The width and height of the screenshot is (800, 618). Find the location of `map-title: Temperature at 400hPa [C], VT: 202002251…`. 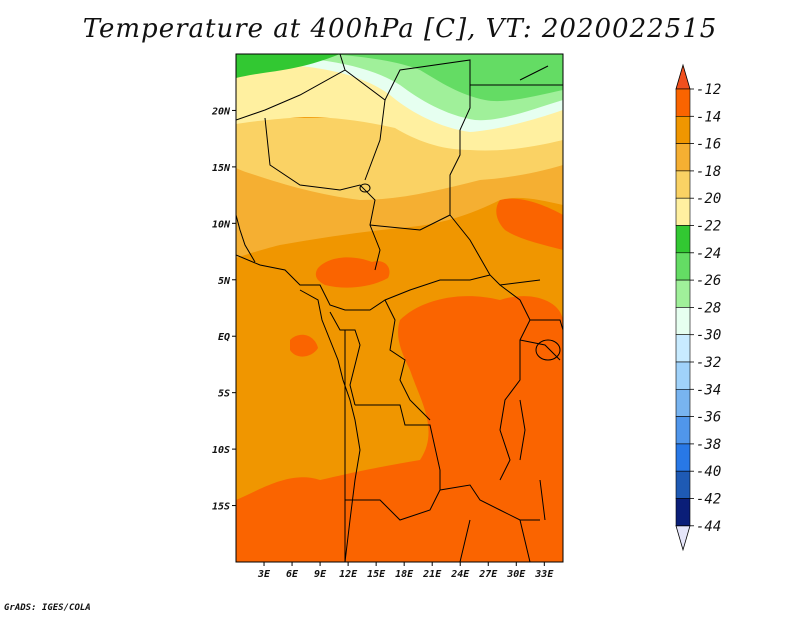

map-title: Temperature at 400hPa [C], VT: 202002251… is located at coordinates (400, 29).